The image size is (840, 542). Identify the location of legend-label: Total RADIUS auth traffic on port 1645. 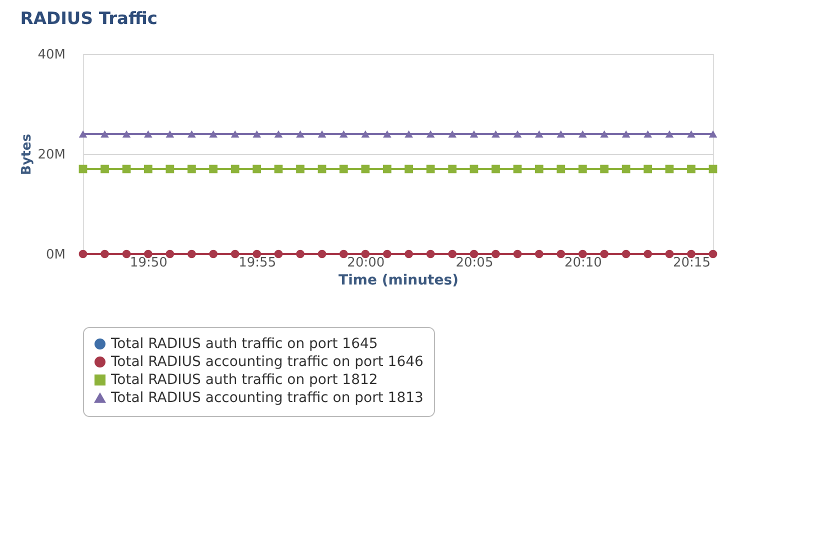
(244, 344).